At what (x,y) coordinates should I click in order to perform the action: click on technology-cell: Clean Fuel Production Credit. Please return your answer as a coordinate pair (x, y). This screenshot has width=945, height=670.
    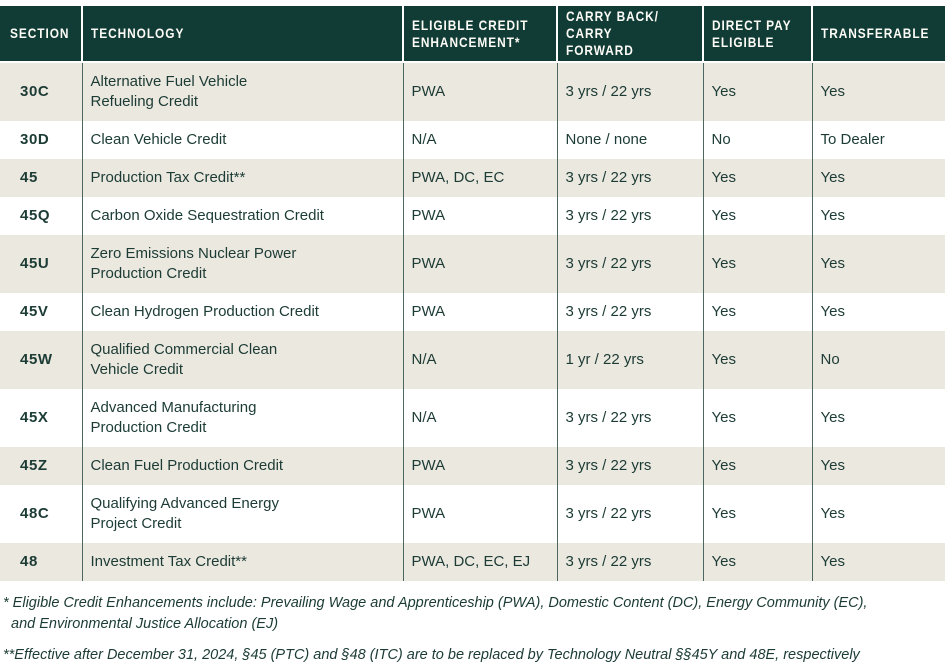
    Looking at the image, I should click on (242, 466).